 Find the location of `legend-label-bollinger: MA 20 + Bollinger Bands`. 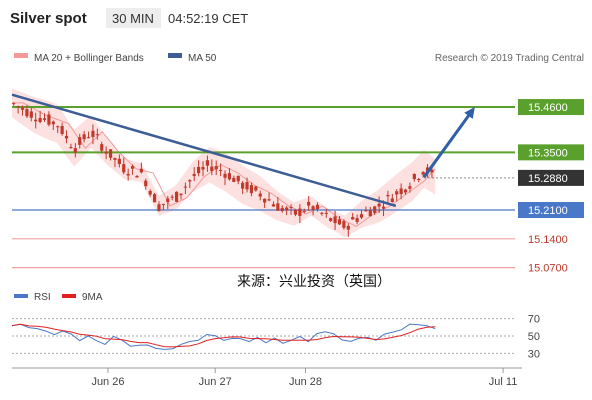

legend-label-bollinger: MA 20 + Bollinger Bands is located at coordinates (89, 58).